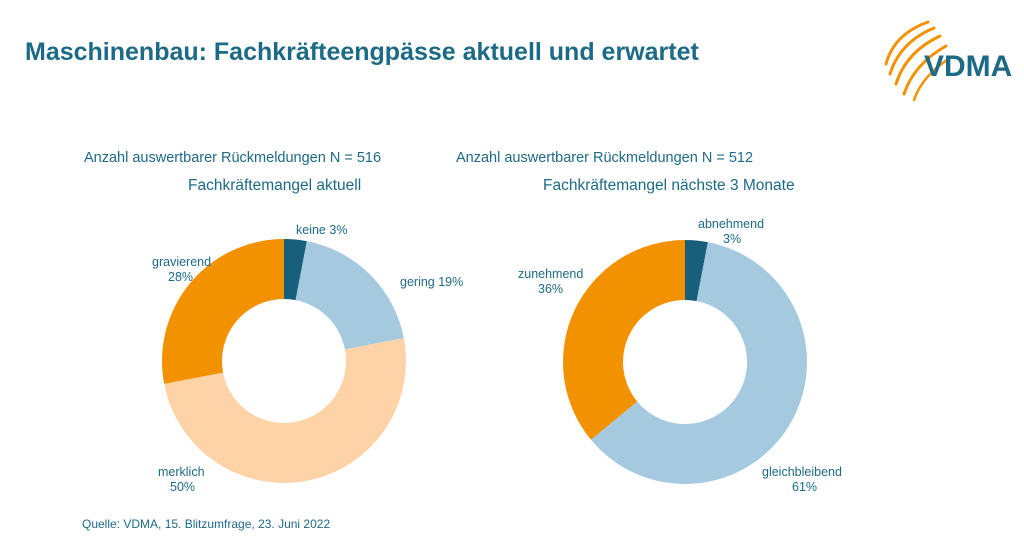 The image size is (1024, 559). I want to click on chart2-slice-zunehmend, so click(623, 340).